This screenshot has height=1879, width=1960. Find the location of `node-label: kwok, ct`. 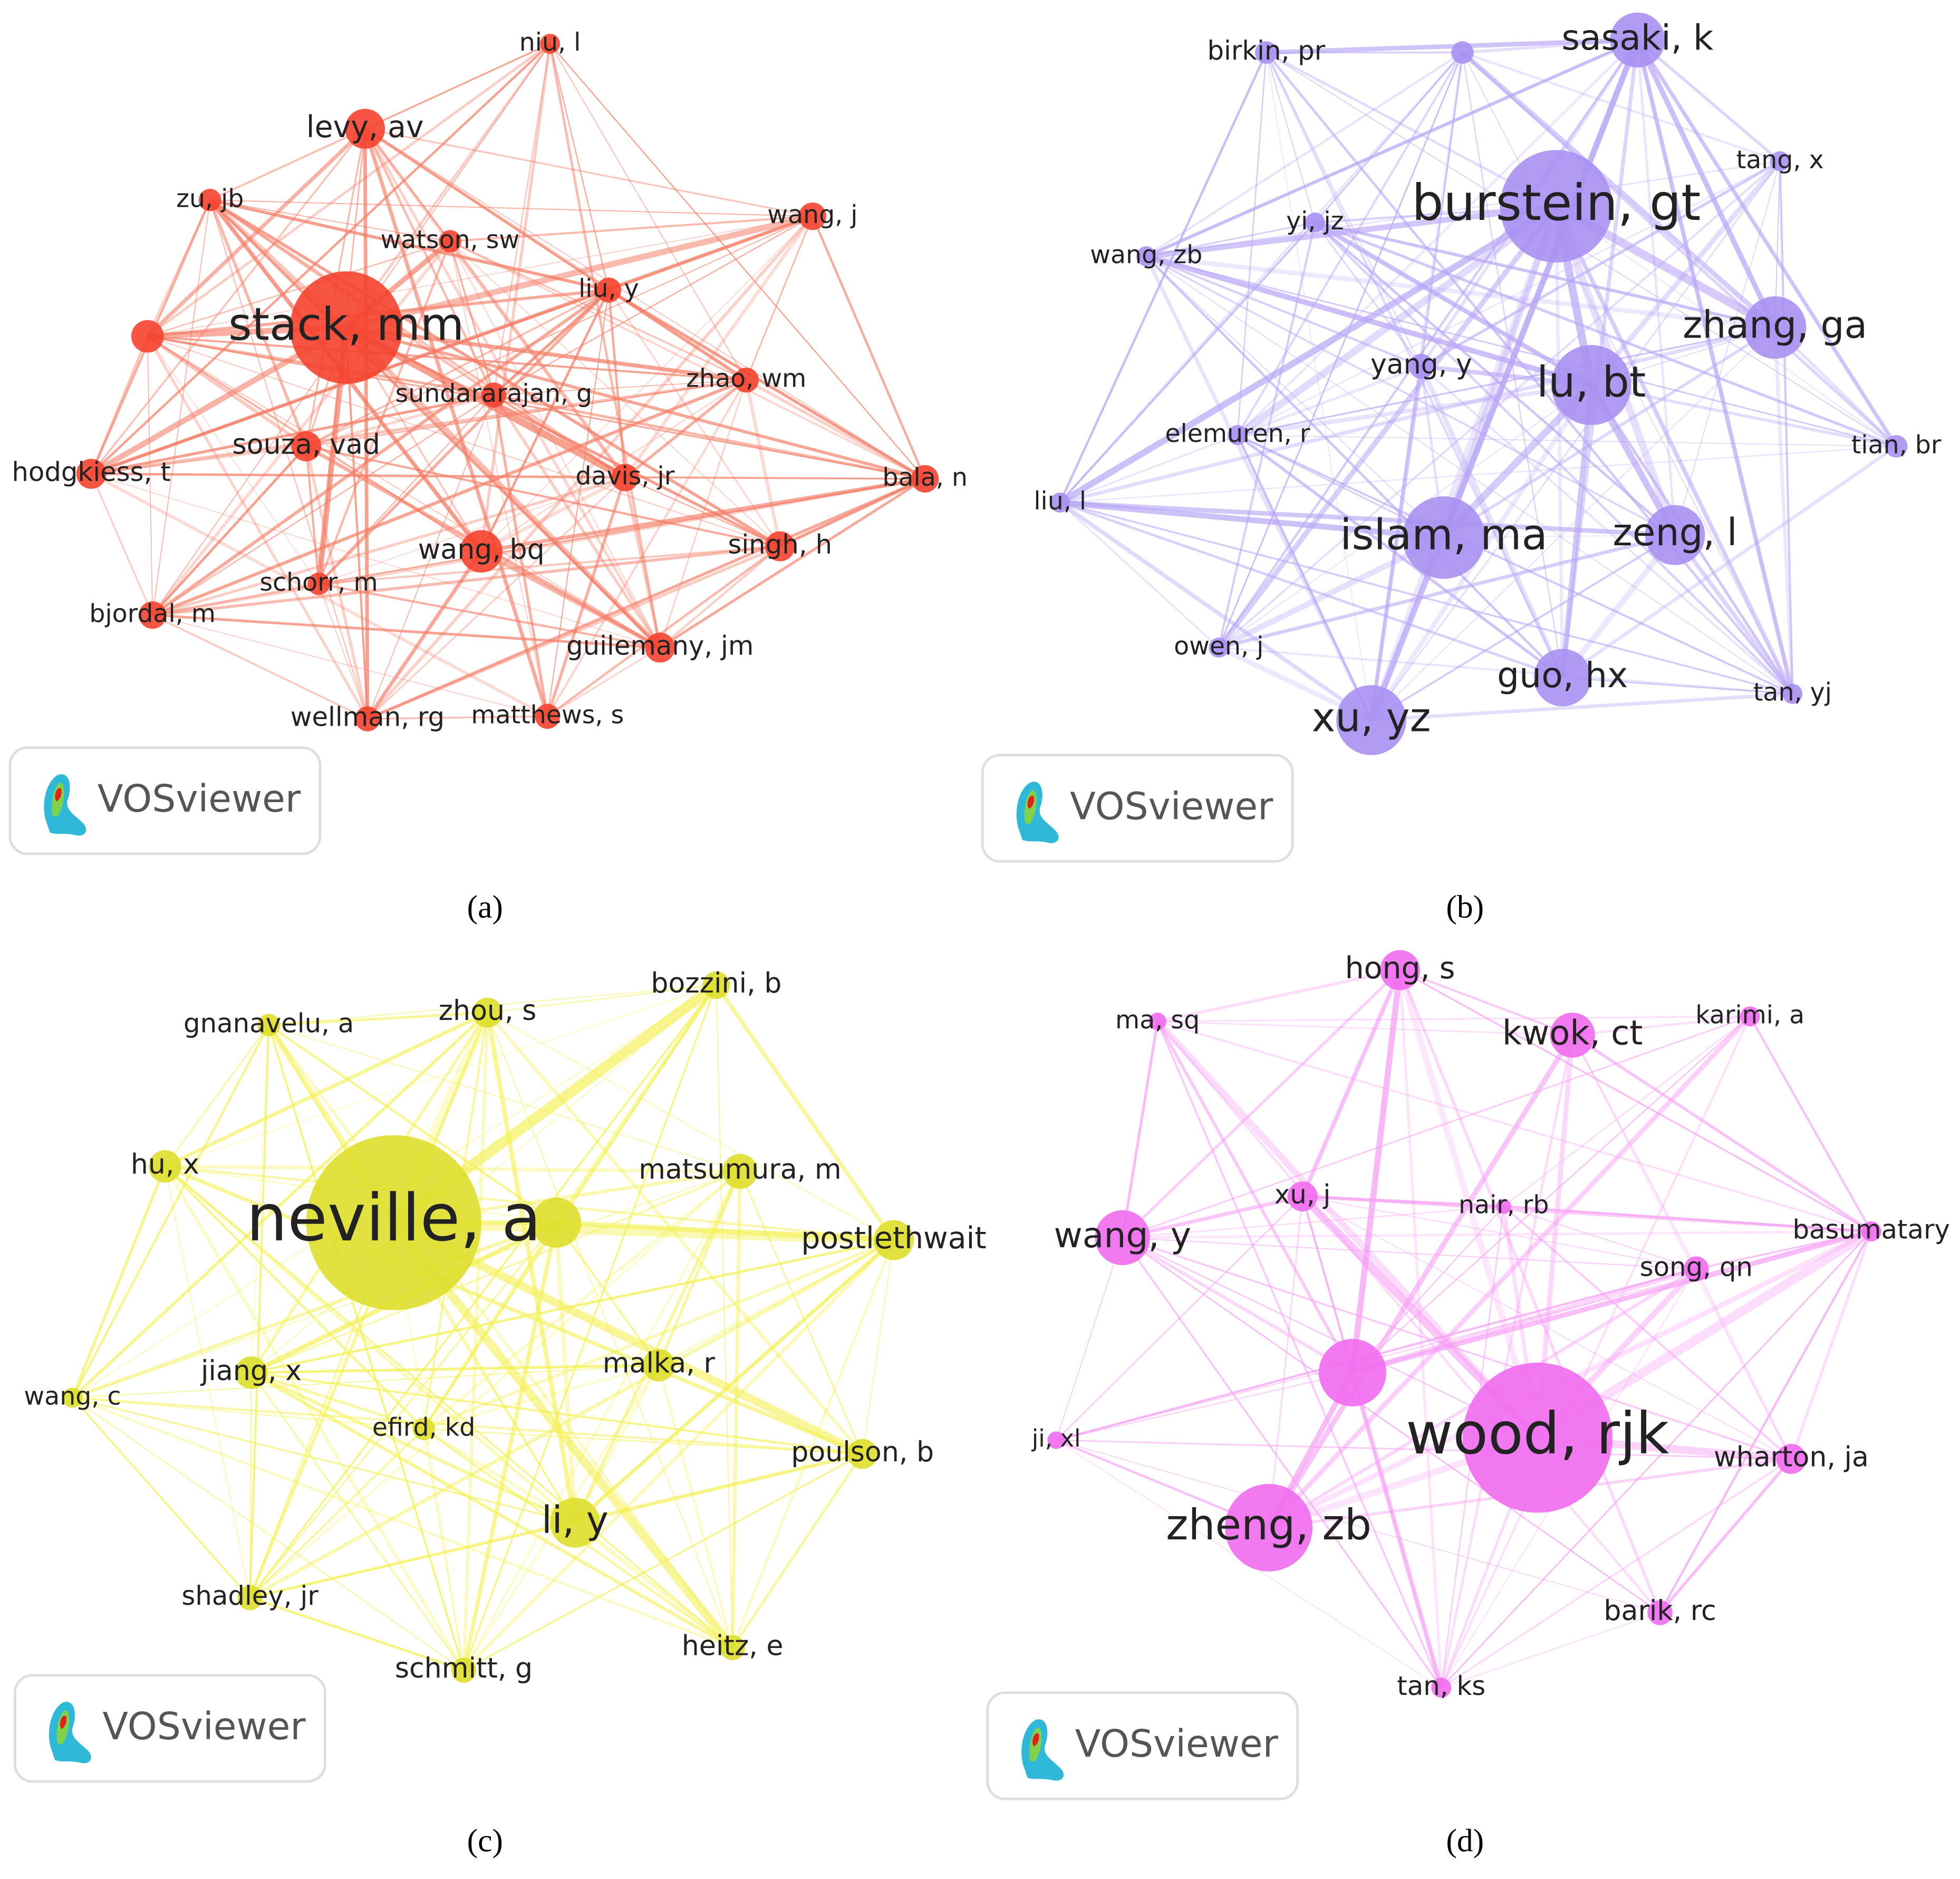

node-label: kwok, ct is located at coordinates (1572, 1033).